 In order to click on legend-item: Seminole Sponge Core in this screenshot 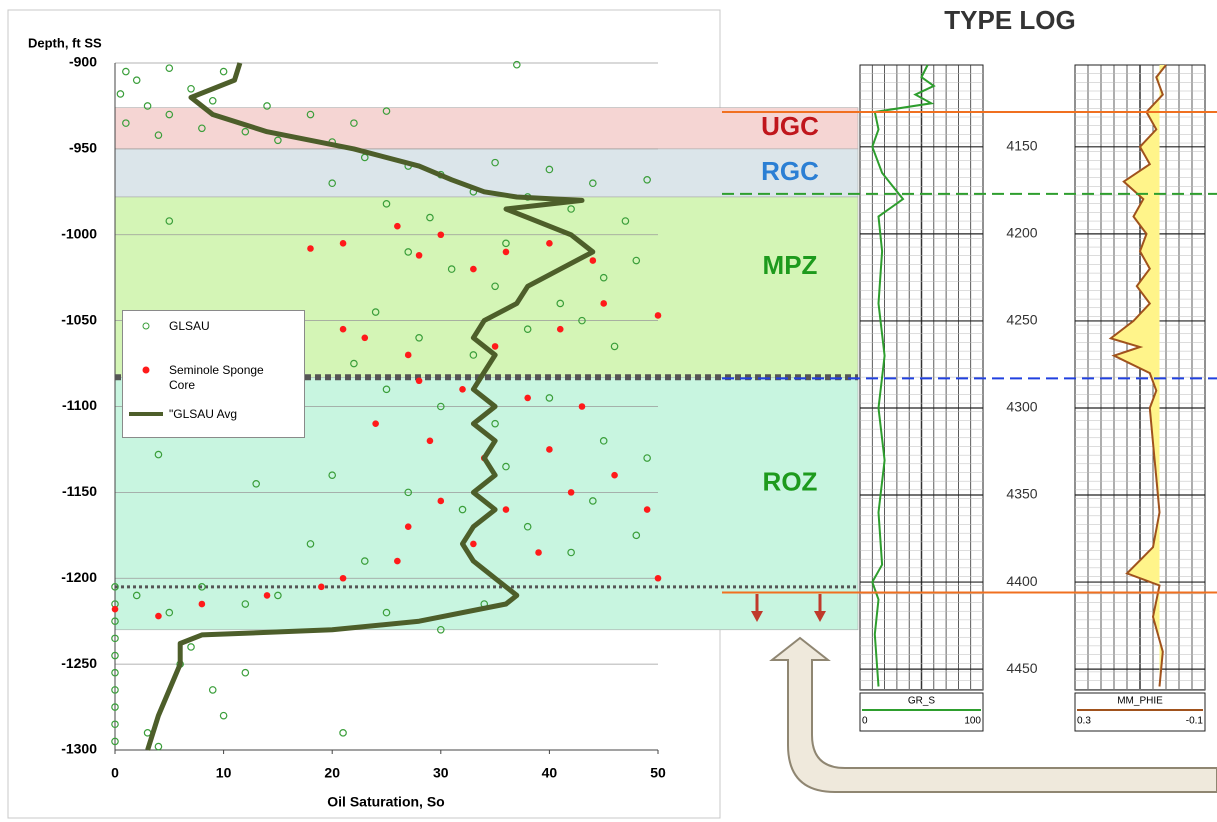, I will do `click(206, 378)`.